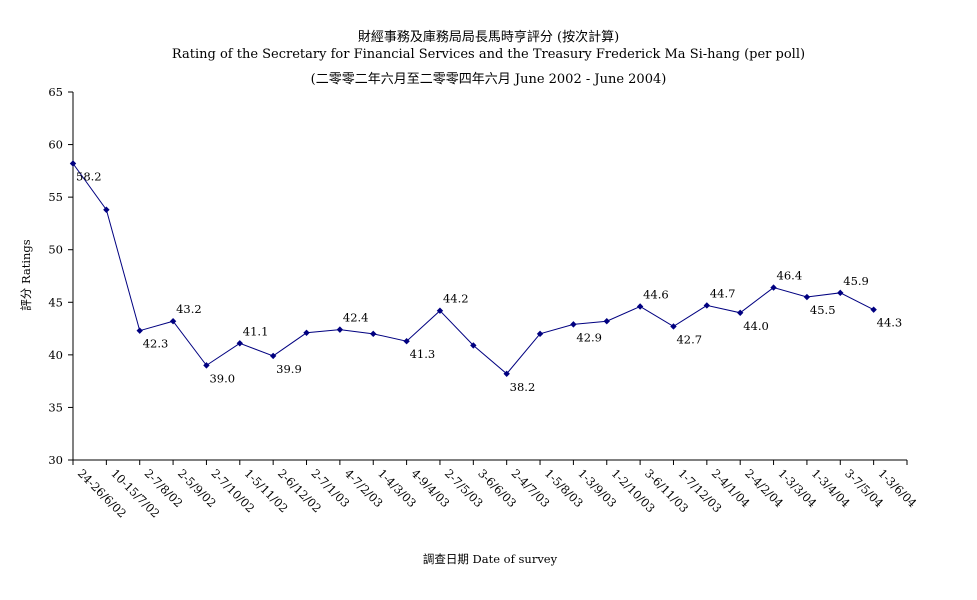 The width and height of the screenshot is (977, 600). I want to click on y-tick-label: 35, so click(55, 407).